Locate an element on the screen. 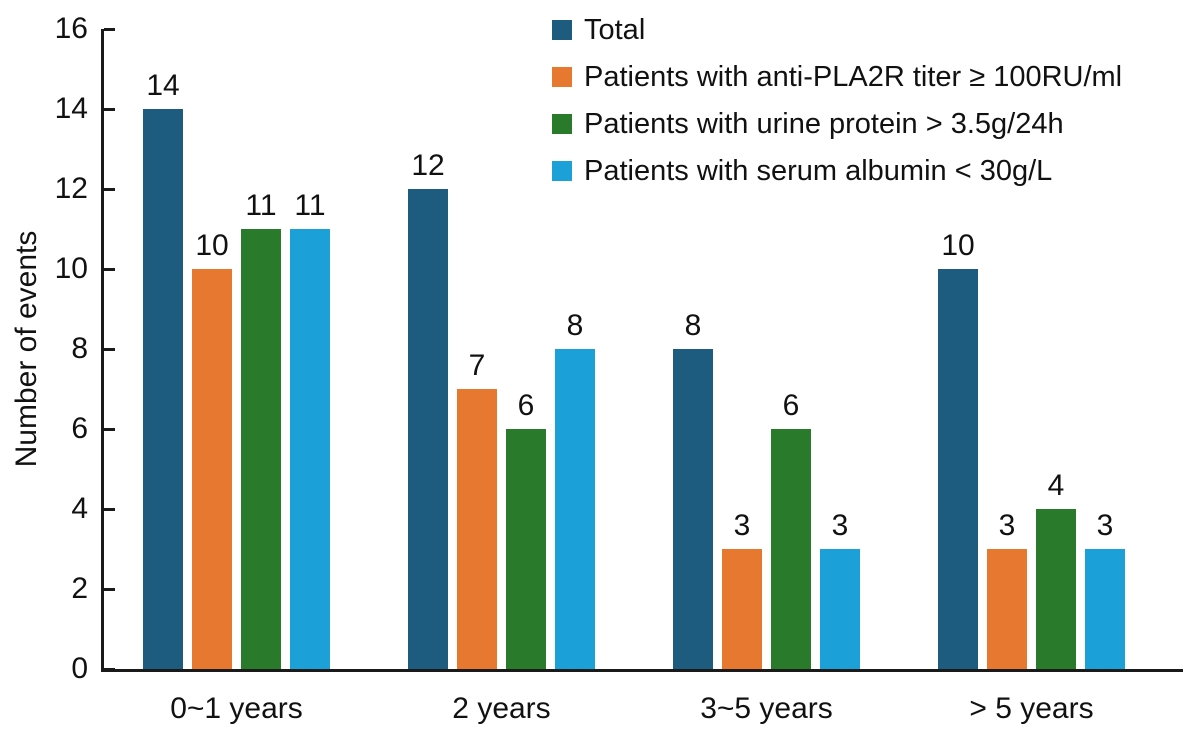  x-axis-line is located at coordinates (642, 670).